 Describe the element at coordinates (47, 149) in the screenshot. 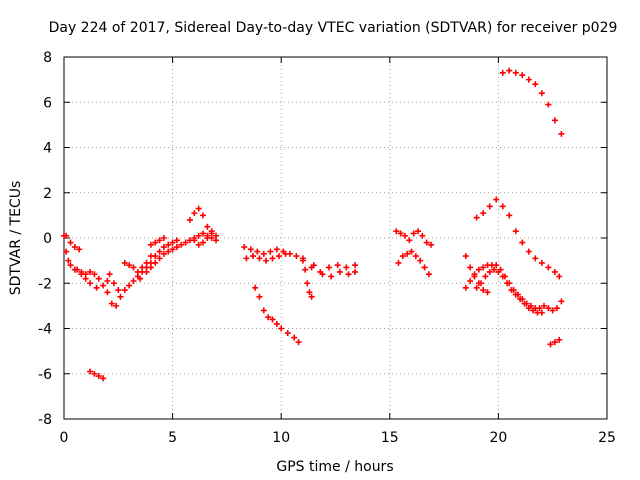

I see `y-tick-label: 4` at that location.